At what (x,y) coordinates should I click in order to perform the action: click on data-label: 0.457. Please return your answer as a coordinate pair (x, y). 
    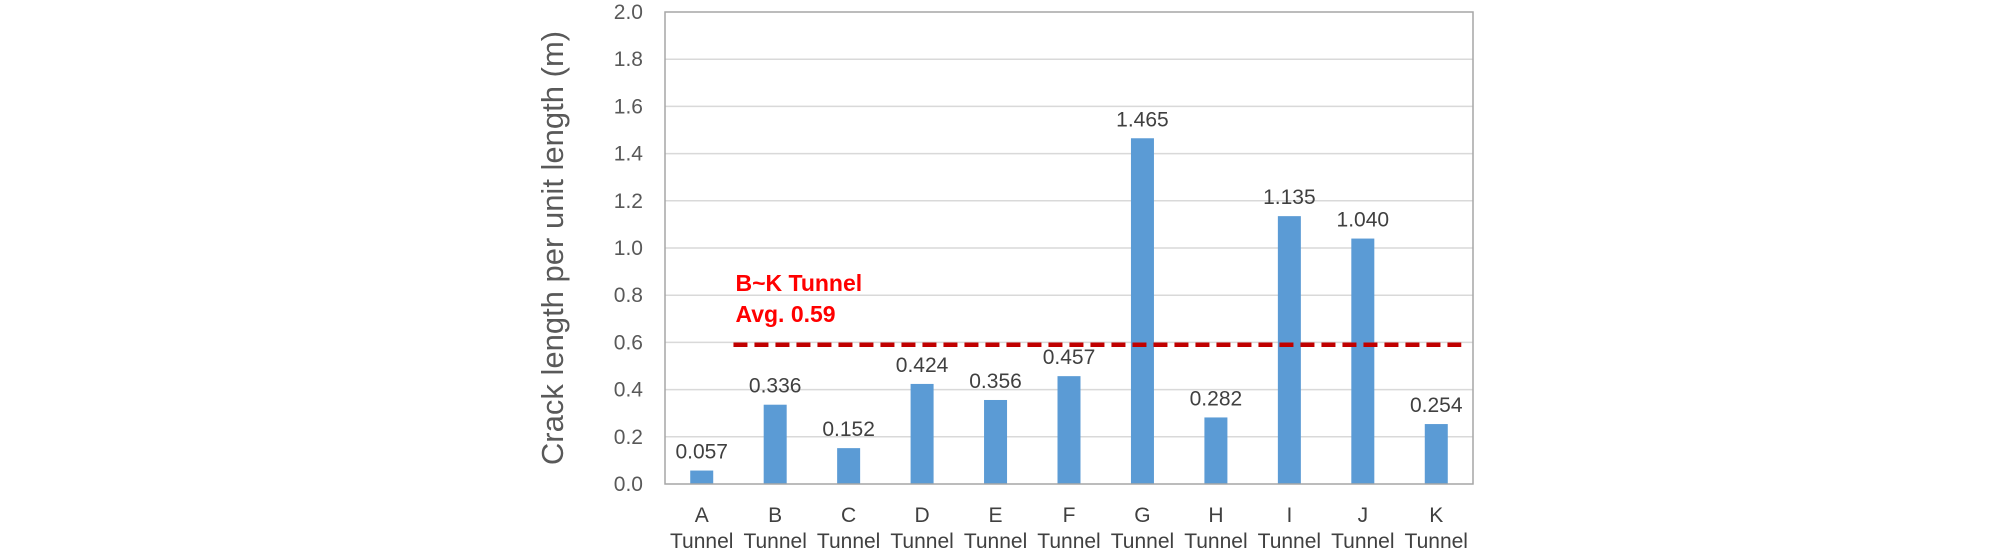
    Looking at the image, I should click on (1069, 357).